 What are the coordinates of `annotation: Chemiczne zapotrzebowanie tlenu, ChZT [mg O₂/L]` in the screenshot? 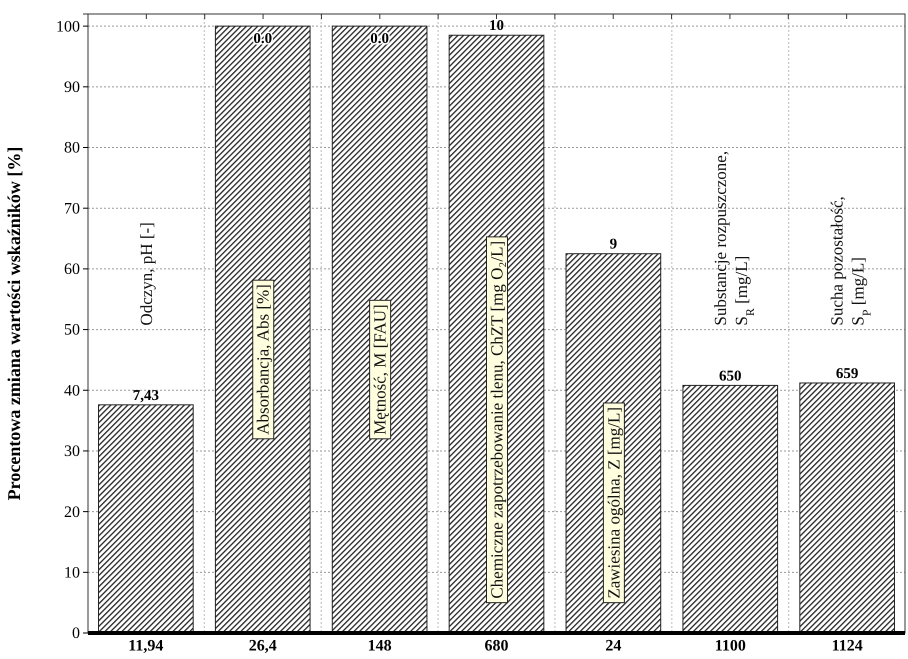 It's located at (497, 419).